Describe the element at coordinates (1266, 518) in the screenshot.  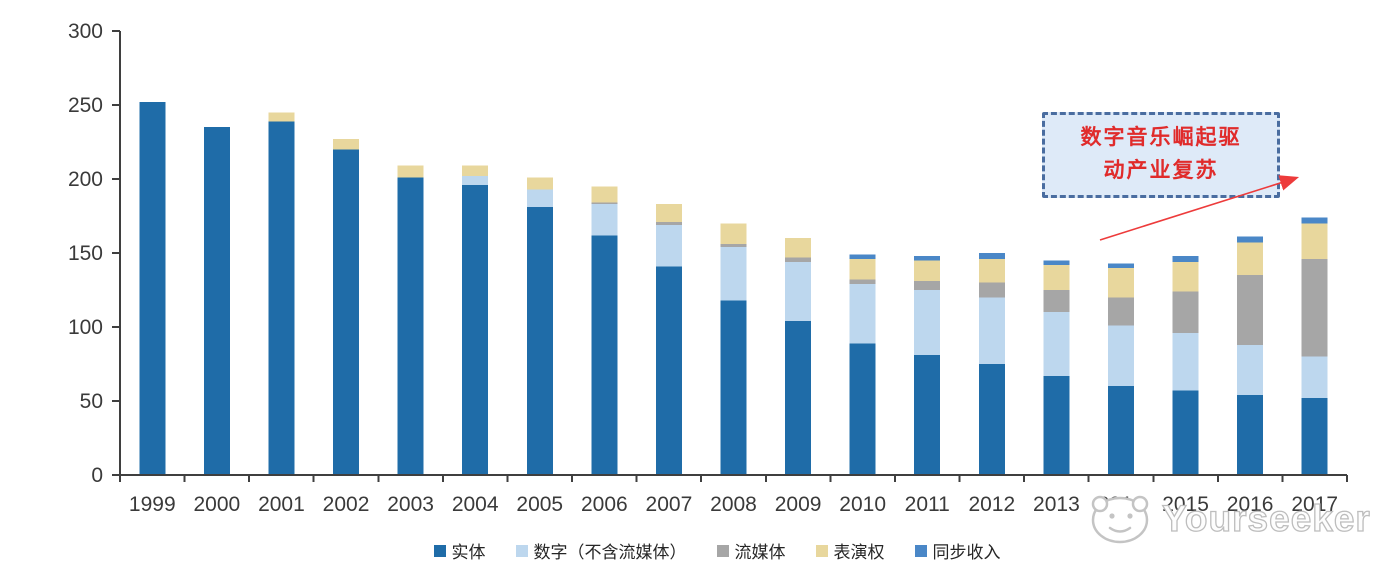
I see `watermark-text: Yourseeker` at that location.